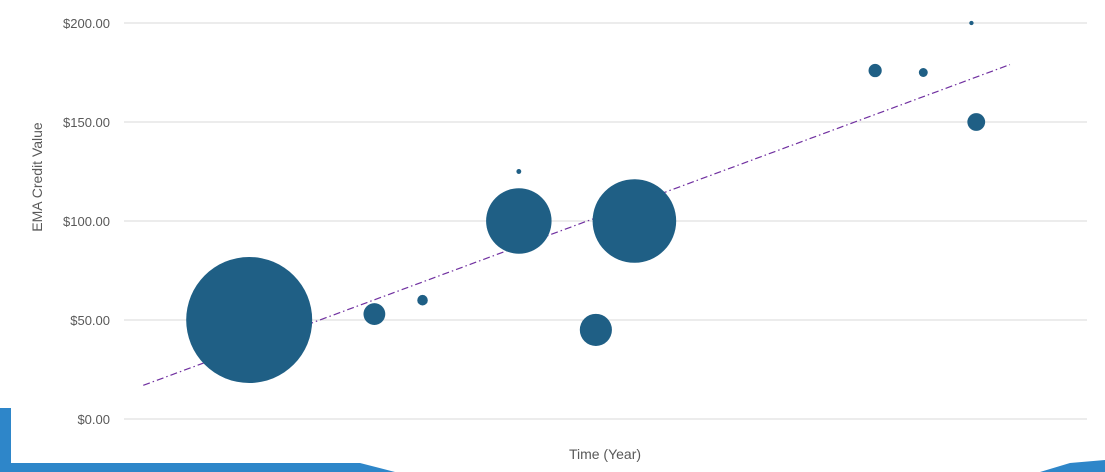  Describe the element at coordinates (93, 419) in the screenshot. I see `y-tick-label: $0.00` at that location.